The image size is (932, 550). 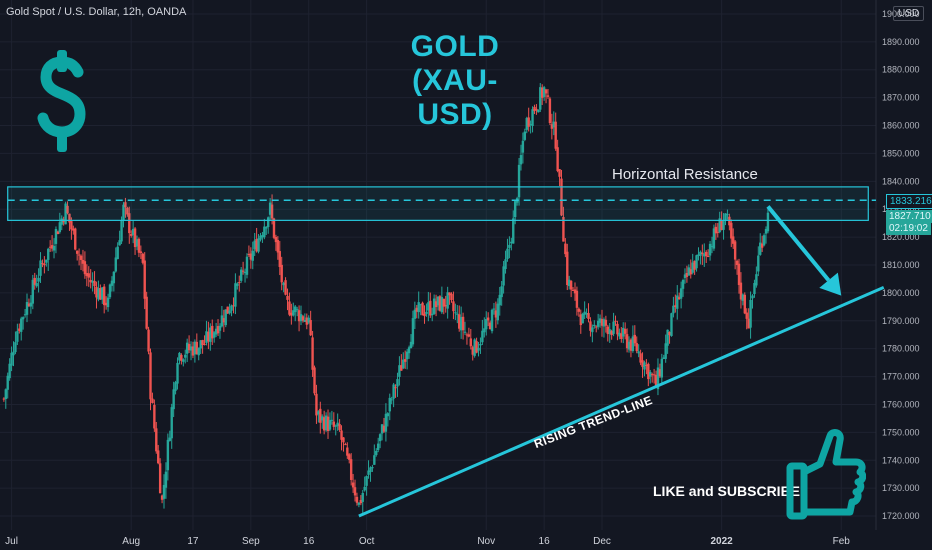 What do you see at coordinates (842, 541) in the screenshot?
I see `x-tick-label: Feb` at bounding box center [842, 541].